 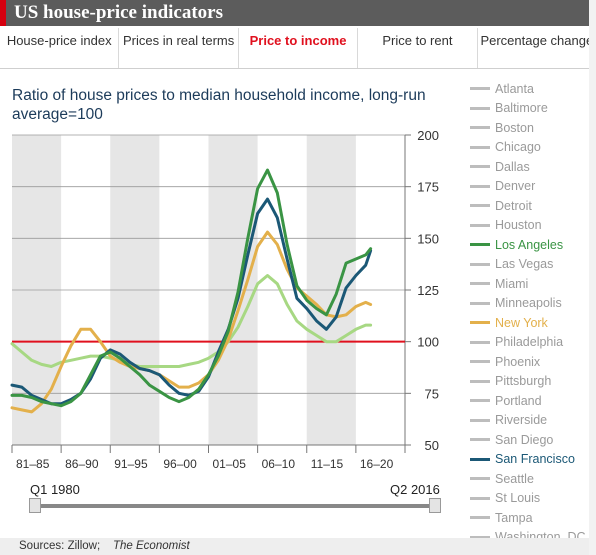 I want to click on tab-house-price-index: House-price index, so click(x=60, y=48).